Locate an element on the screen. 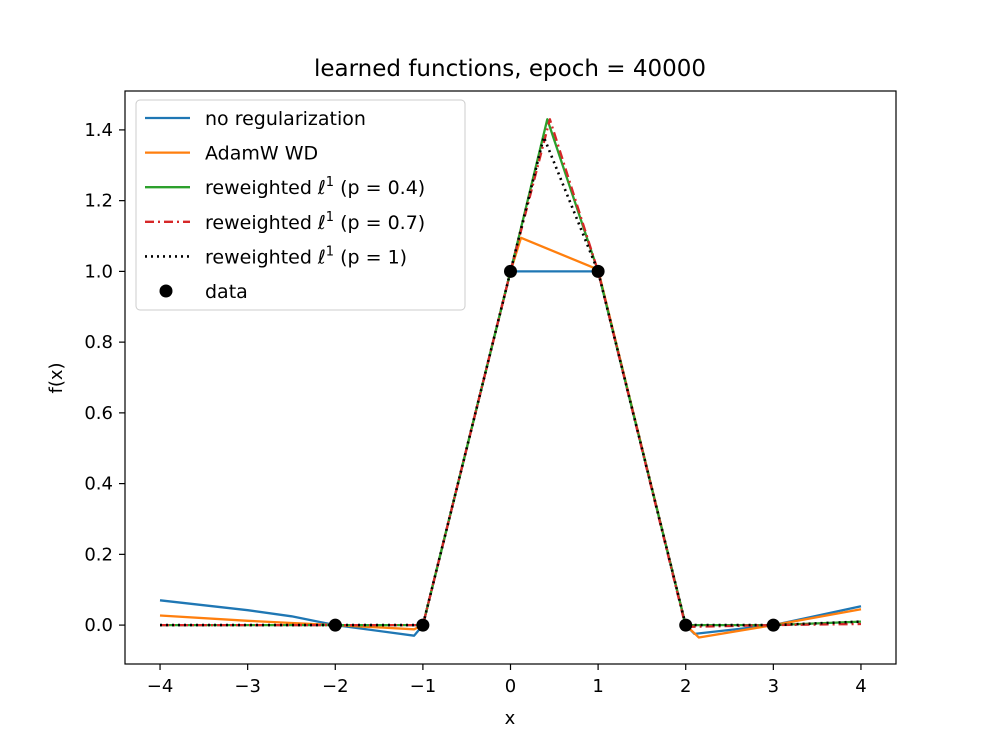 The height and width of the screenshot is (747, 996). legend-label-2: AdamW WD is located at coordinates (261, 154).